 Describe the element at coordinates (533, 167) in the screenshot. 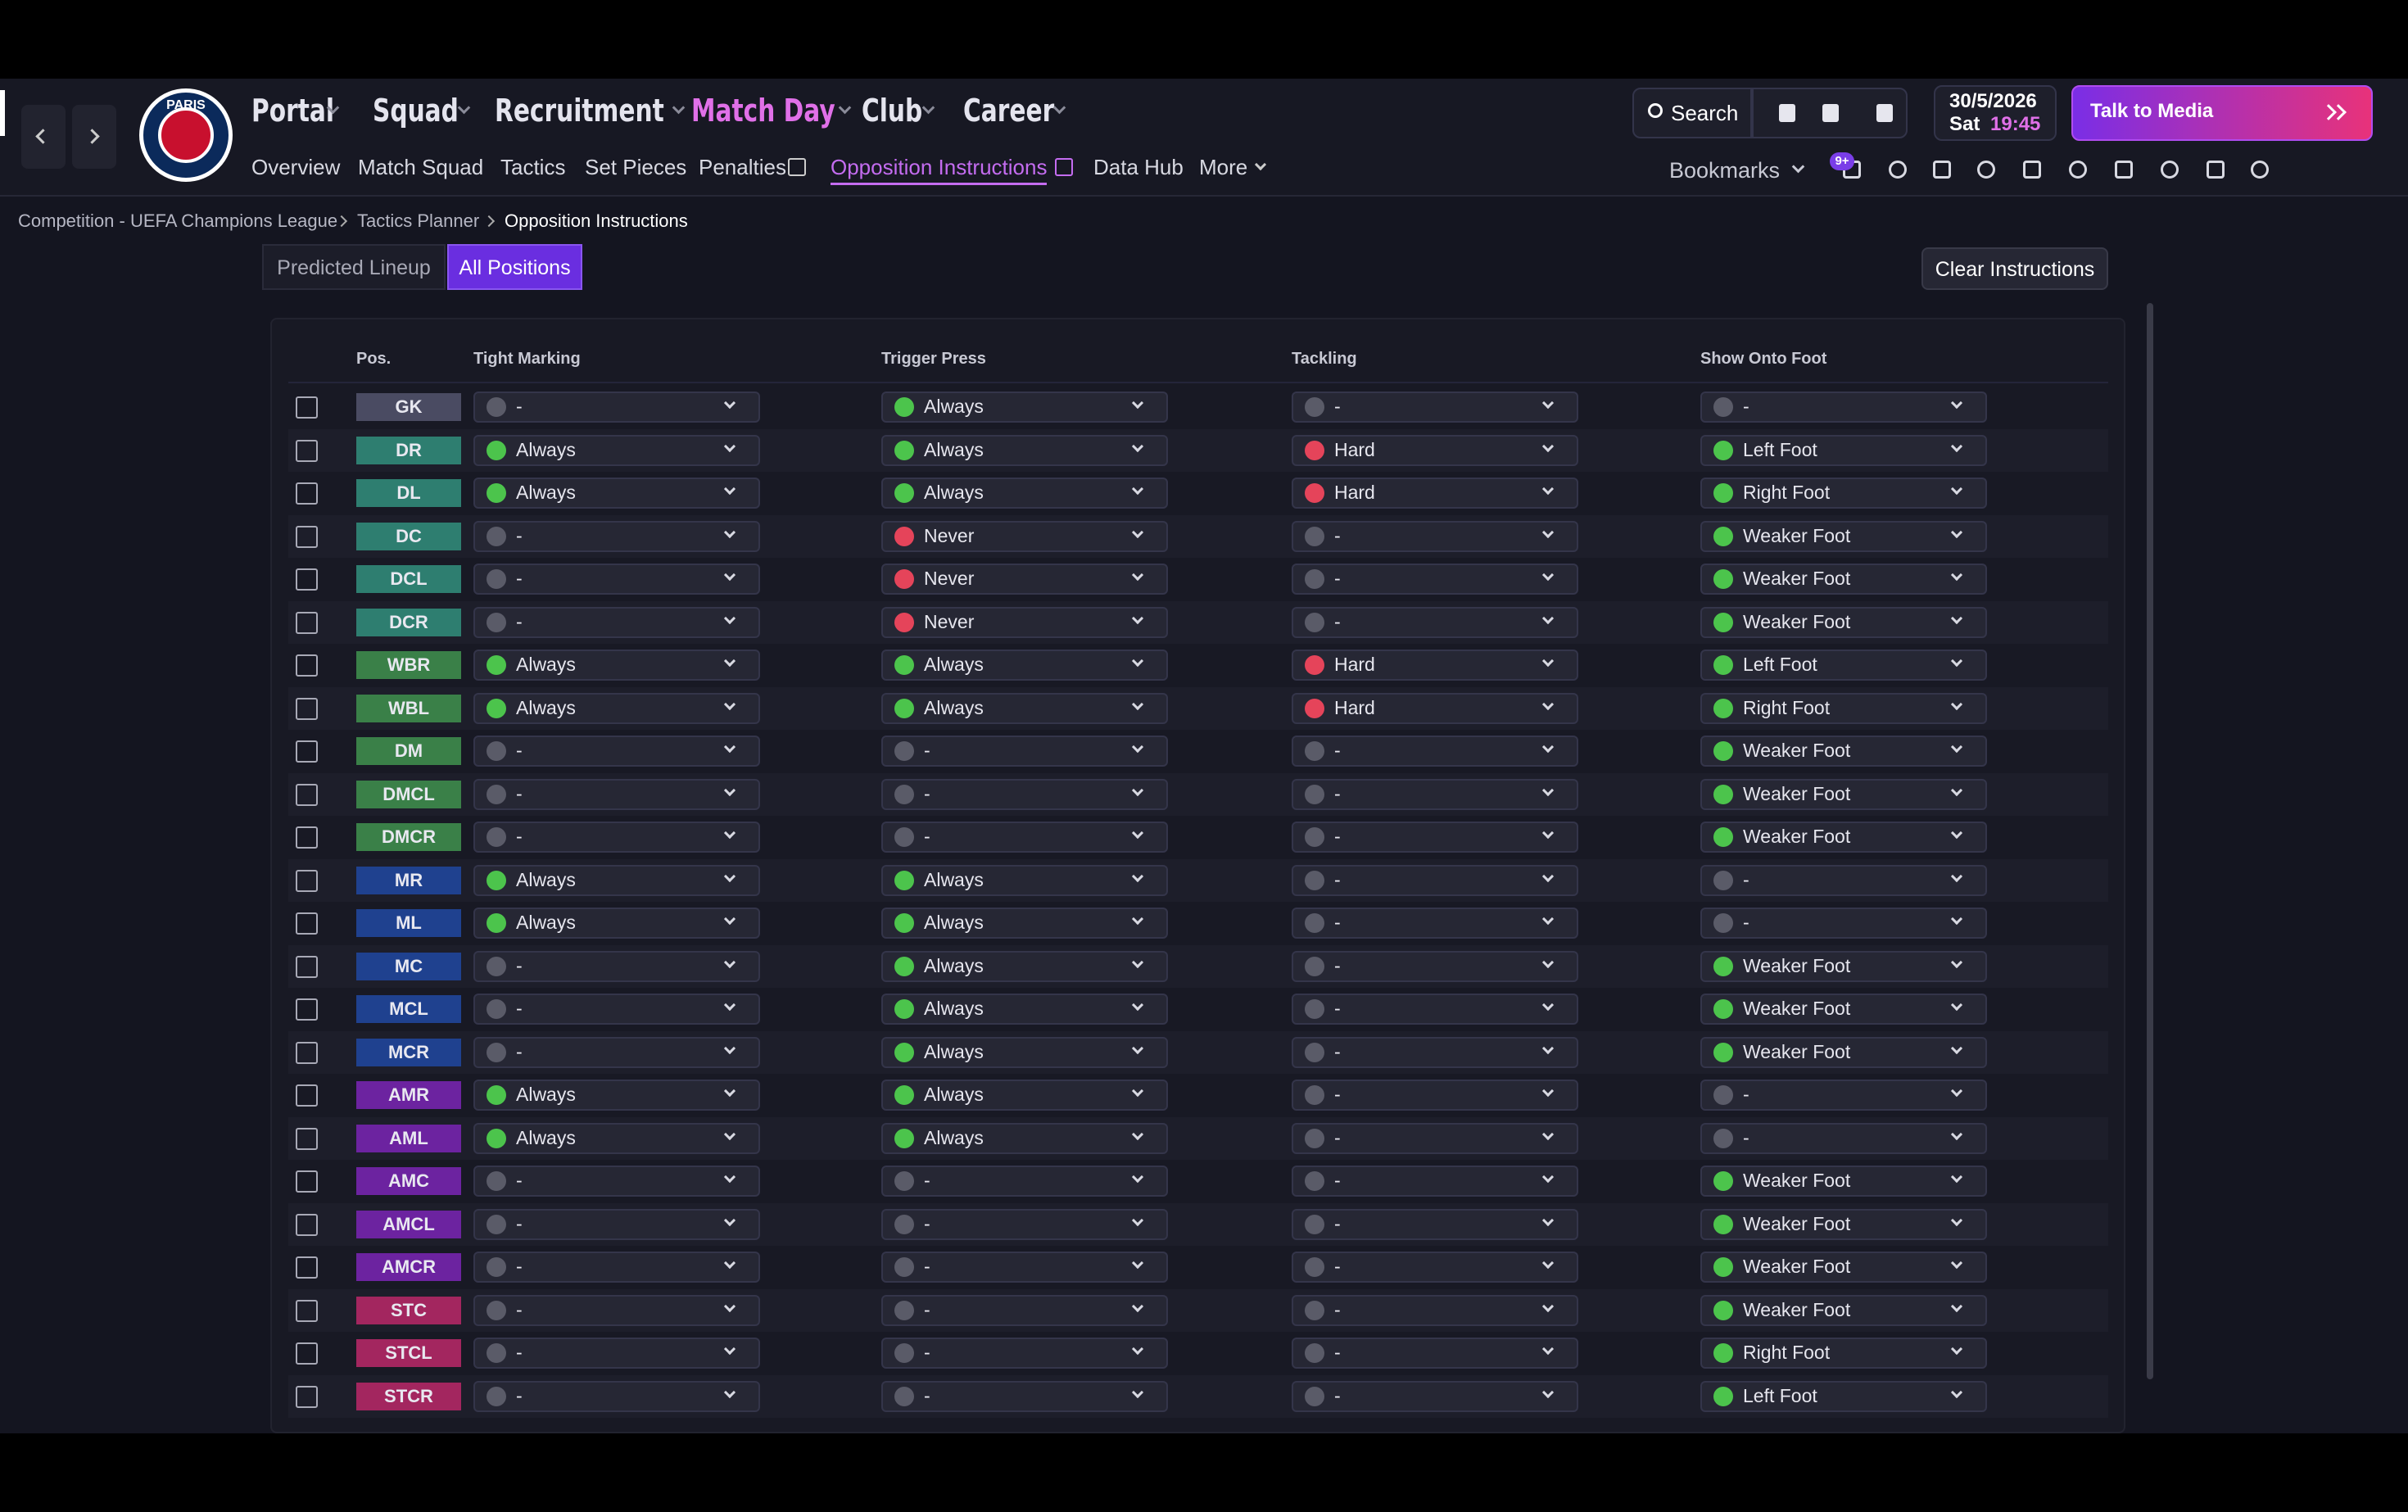

I see `sub-nav-item: Tactics` at that location.